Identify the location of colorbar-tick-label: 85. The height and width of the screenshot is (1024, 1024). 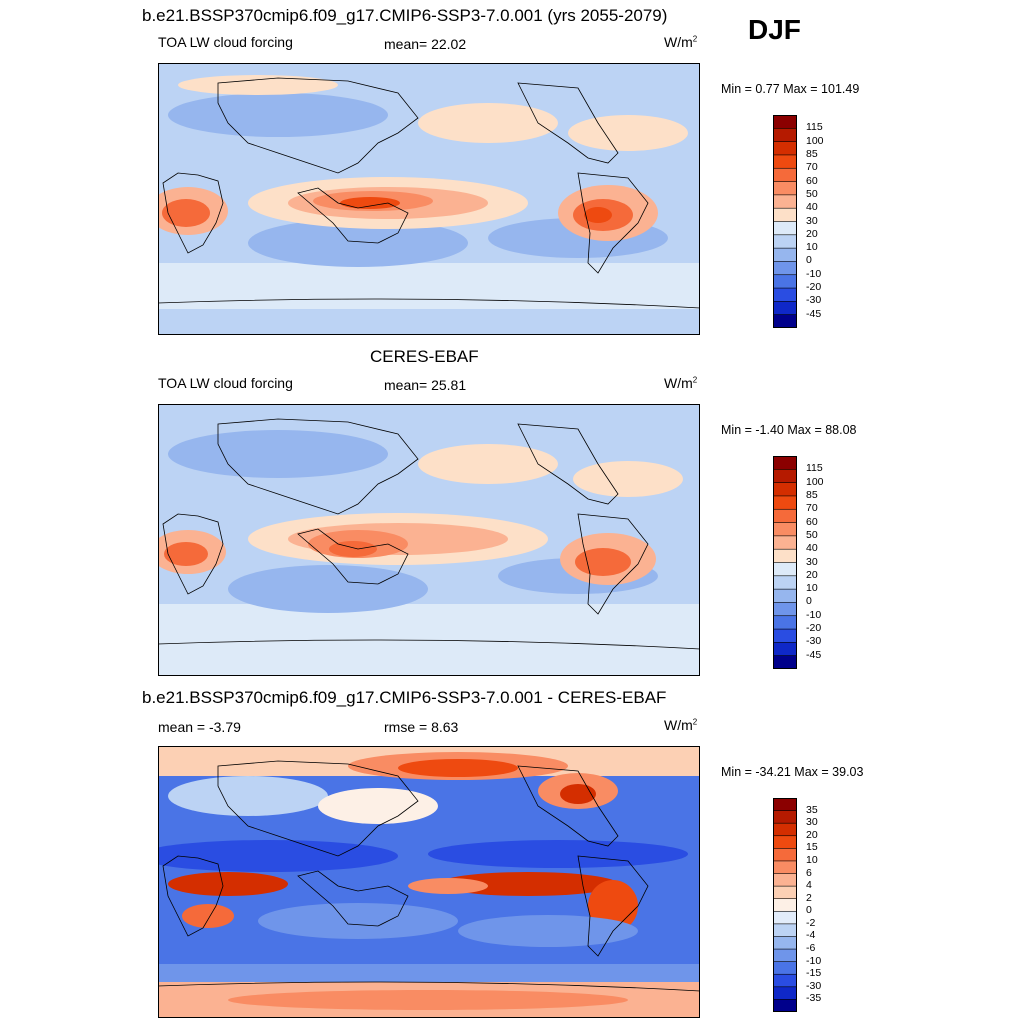
(812, 153).